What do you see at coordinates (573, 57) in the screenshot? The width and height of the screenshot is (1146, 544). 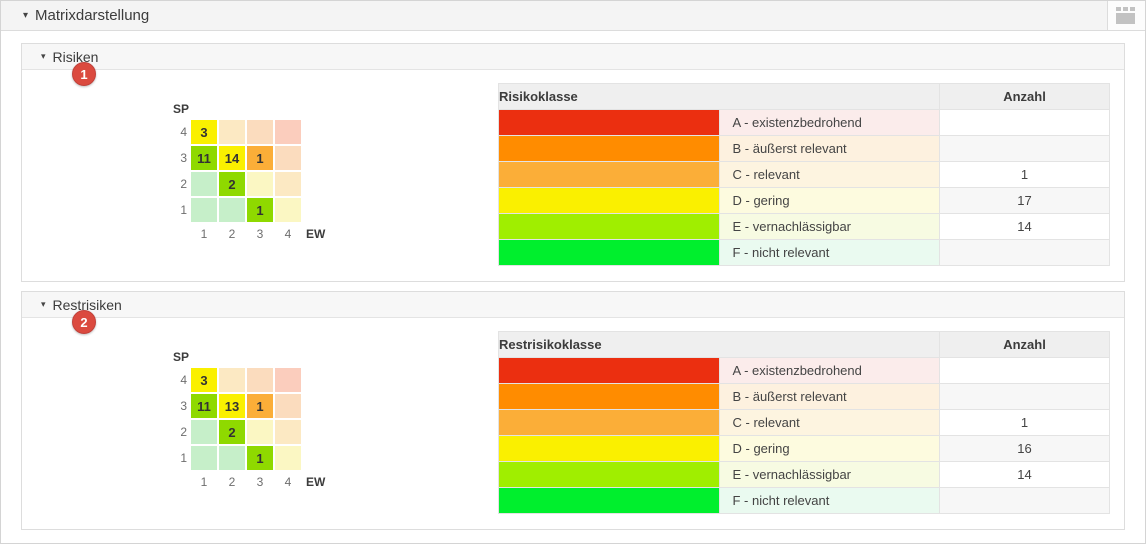 I see `section-header-risiken: ▾ Risiken` at bounding box center [573, 57].